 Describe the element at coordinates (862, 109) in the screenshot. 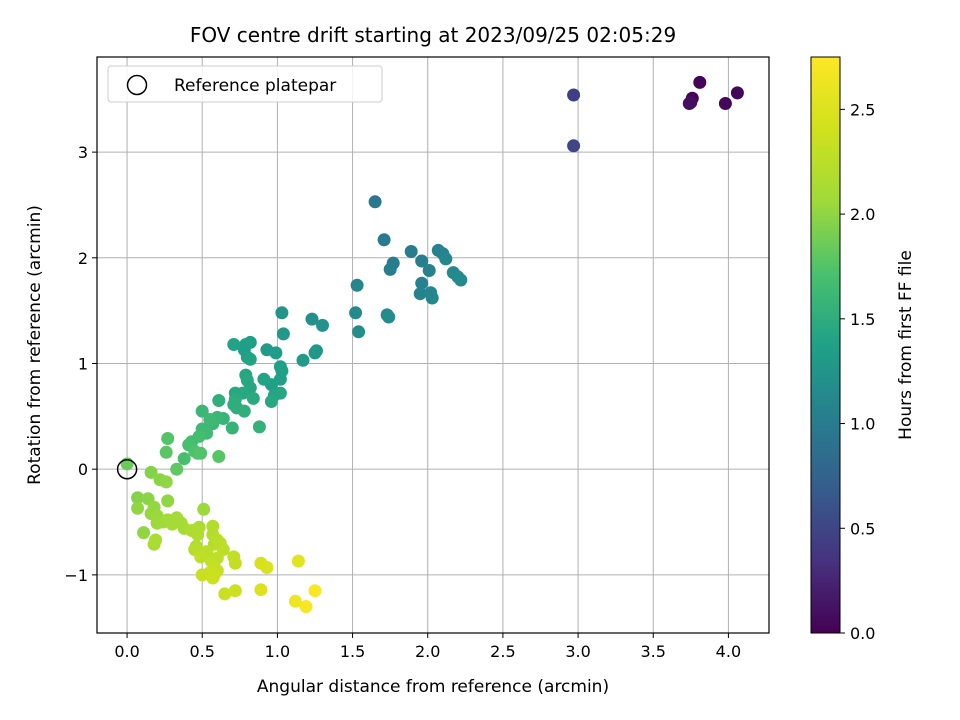

I see `colorbar-tick-label: 2.5` at that location.